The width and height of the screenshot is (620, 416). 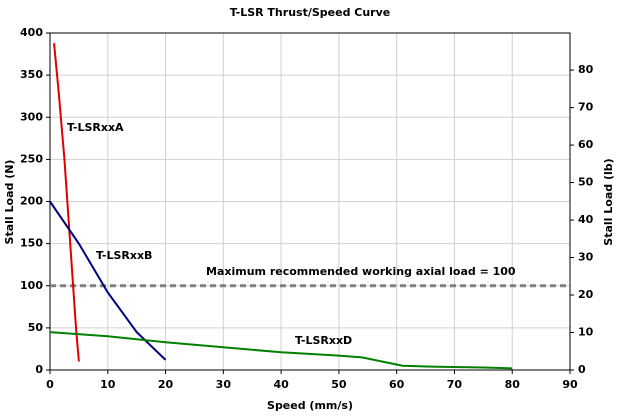 I want to click on y2-tick-label: 70, so click(x=586, y=107).